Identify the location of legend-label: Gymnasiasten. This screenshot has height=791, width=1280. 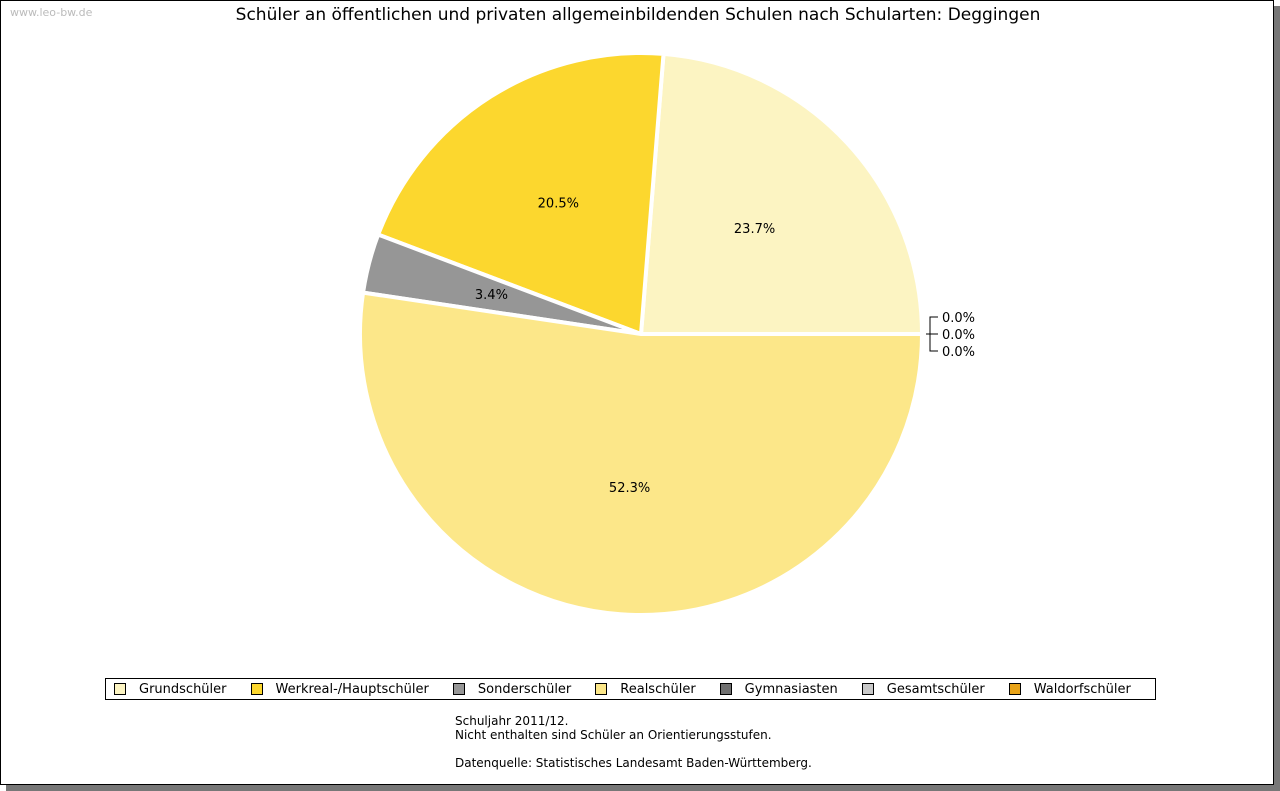
(791, 689).